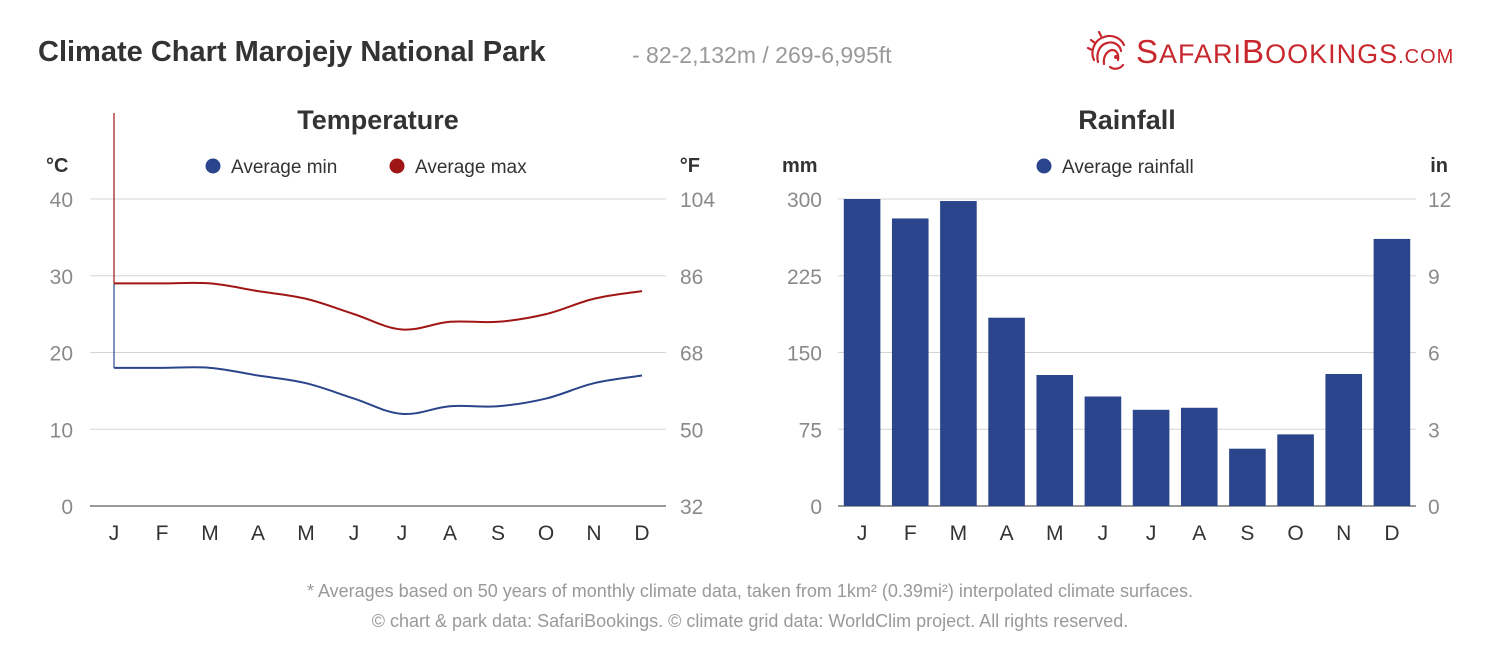 This screenshot has width=1500, height=652. I want to click on legend-label: Average max, so click(471, 167).